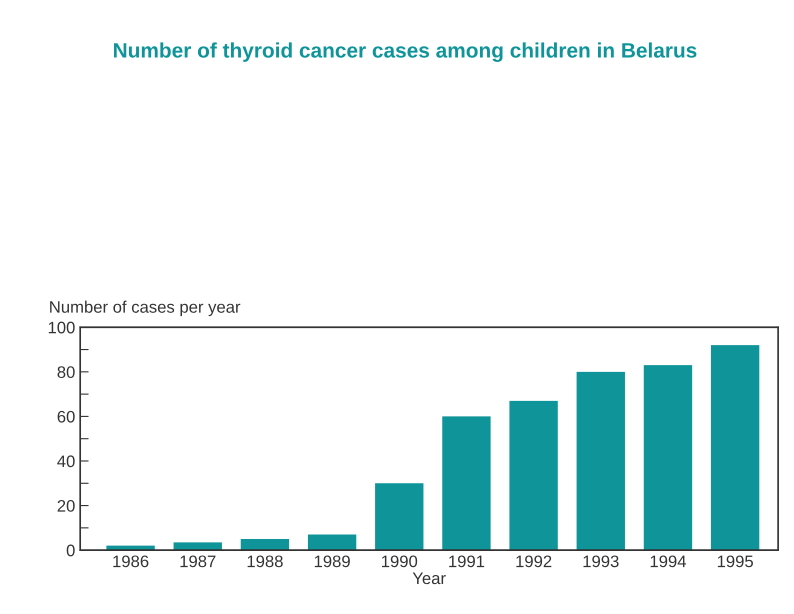 The image size is (794, 614). Describe the element at coordinates (405, 52) in the screenshot. I see `chart-title: Number of thyroid cancer cases among children in Belarus` at that location.